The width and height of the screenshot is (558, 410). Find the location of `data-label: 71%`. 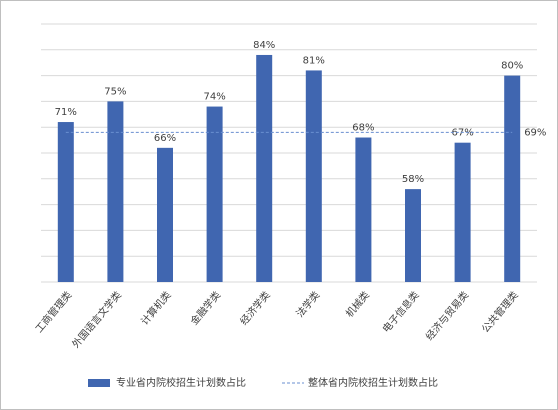

data-label: 71% is located at coordinates (66, 112).